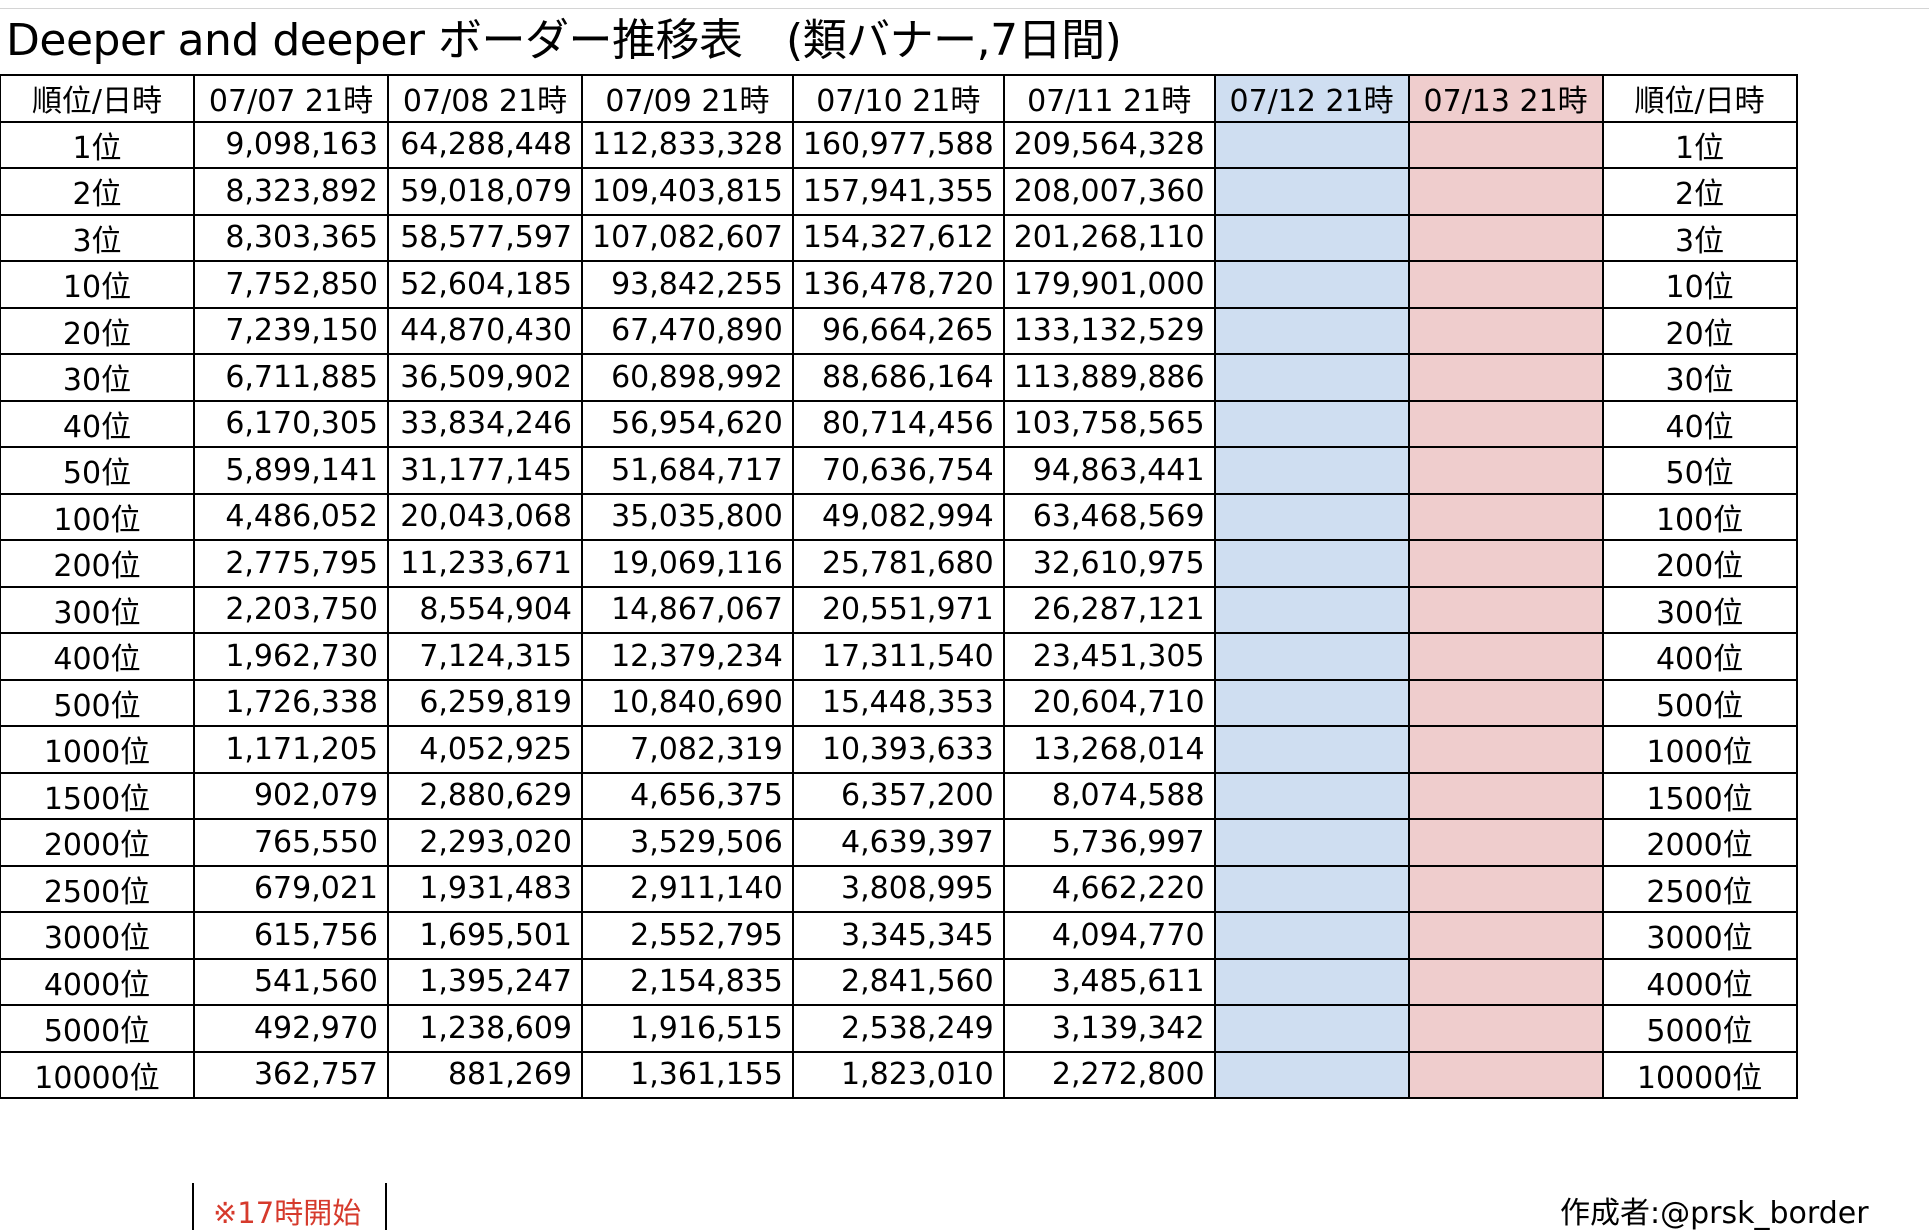  What do you see at coordinates (687, 330) in the screenshot?
I see `score-cell: 67,470,890` at bounding box center [687, 330].